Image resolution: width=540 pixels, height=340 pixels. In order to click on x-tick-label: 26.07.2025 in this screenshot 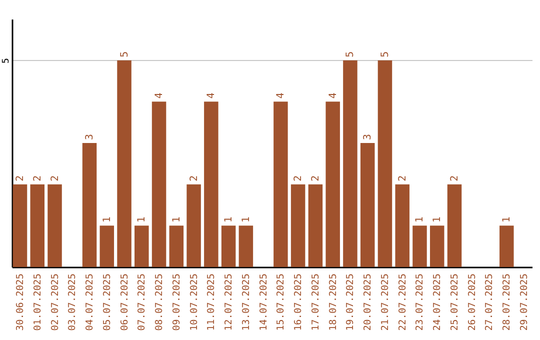, I will do `click(472, 302)`.